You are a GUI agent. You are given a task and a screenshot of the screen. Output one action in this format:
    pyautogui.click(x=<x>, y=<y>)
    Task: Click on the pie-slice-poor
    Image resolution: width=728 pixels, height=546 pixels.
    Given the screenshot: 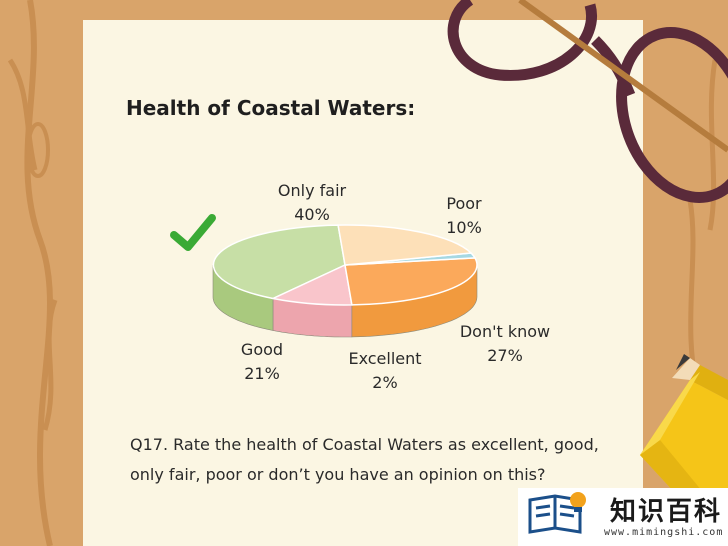 What is the action you would take?
    pyautogui.click(x=311, y=284)
    